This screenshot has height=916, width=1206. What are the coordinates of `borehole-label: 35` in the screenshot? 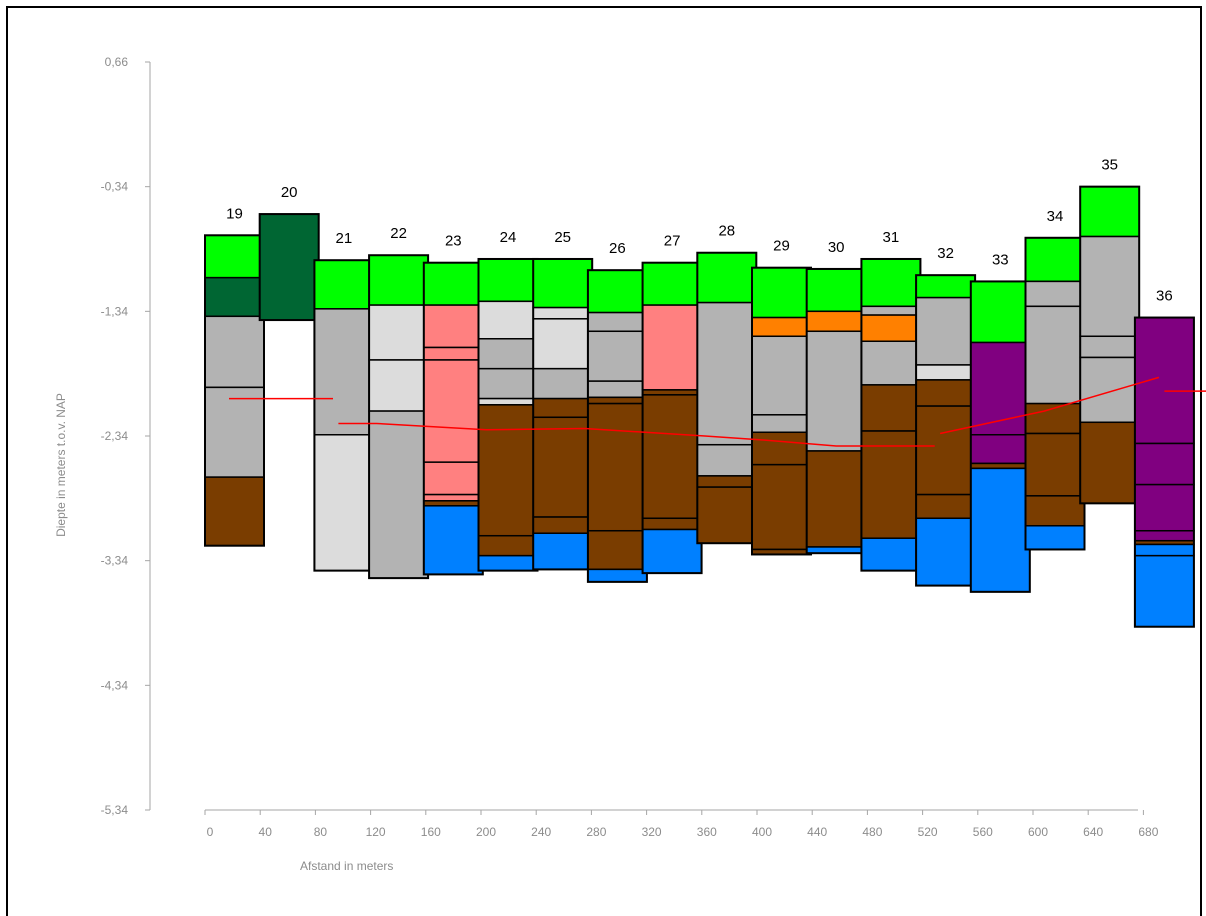 It's located at (1109, 165).